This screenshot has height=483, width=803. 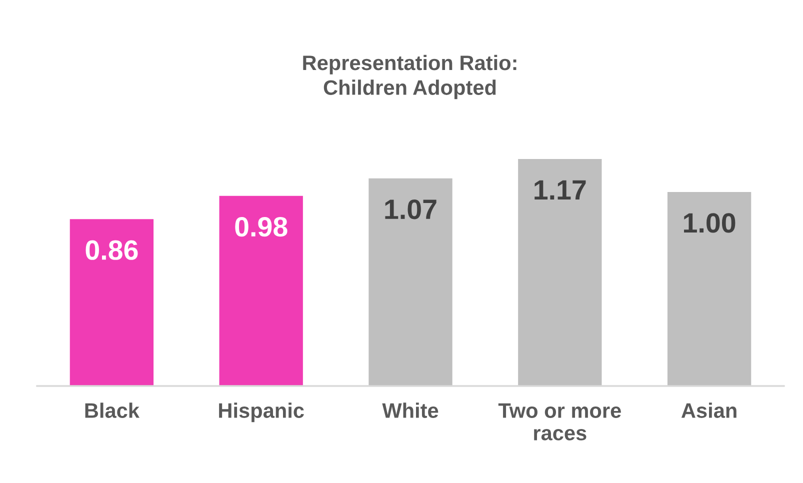 What do you see at coordinates (261, 412) in the screenshot?
I see `x-tick-label: Hispanic` at bounding box center [261, 412].